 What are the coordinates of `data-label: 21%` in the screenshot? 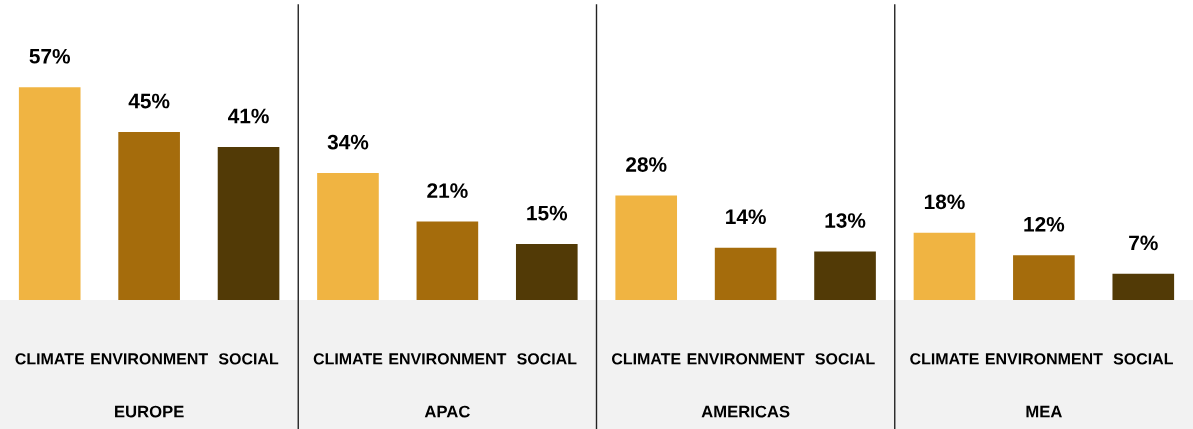 It's located at (447, 190).